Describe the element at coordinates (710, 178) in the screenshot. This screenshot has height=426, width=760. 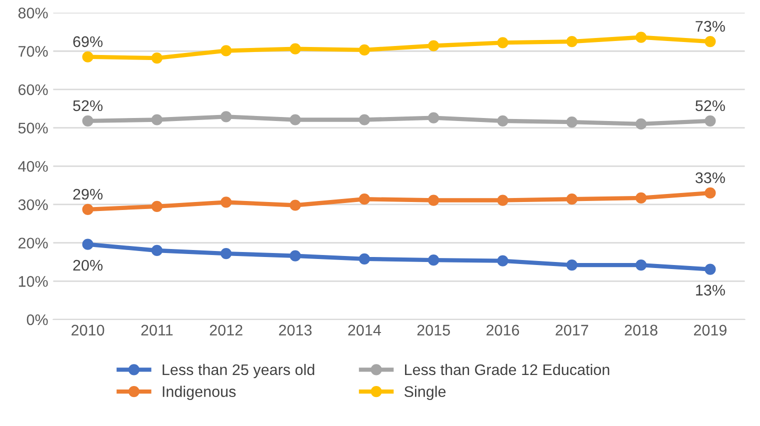
I see `data-label: 33%` at that location.